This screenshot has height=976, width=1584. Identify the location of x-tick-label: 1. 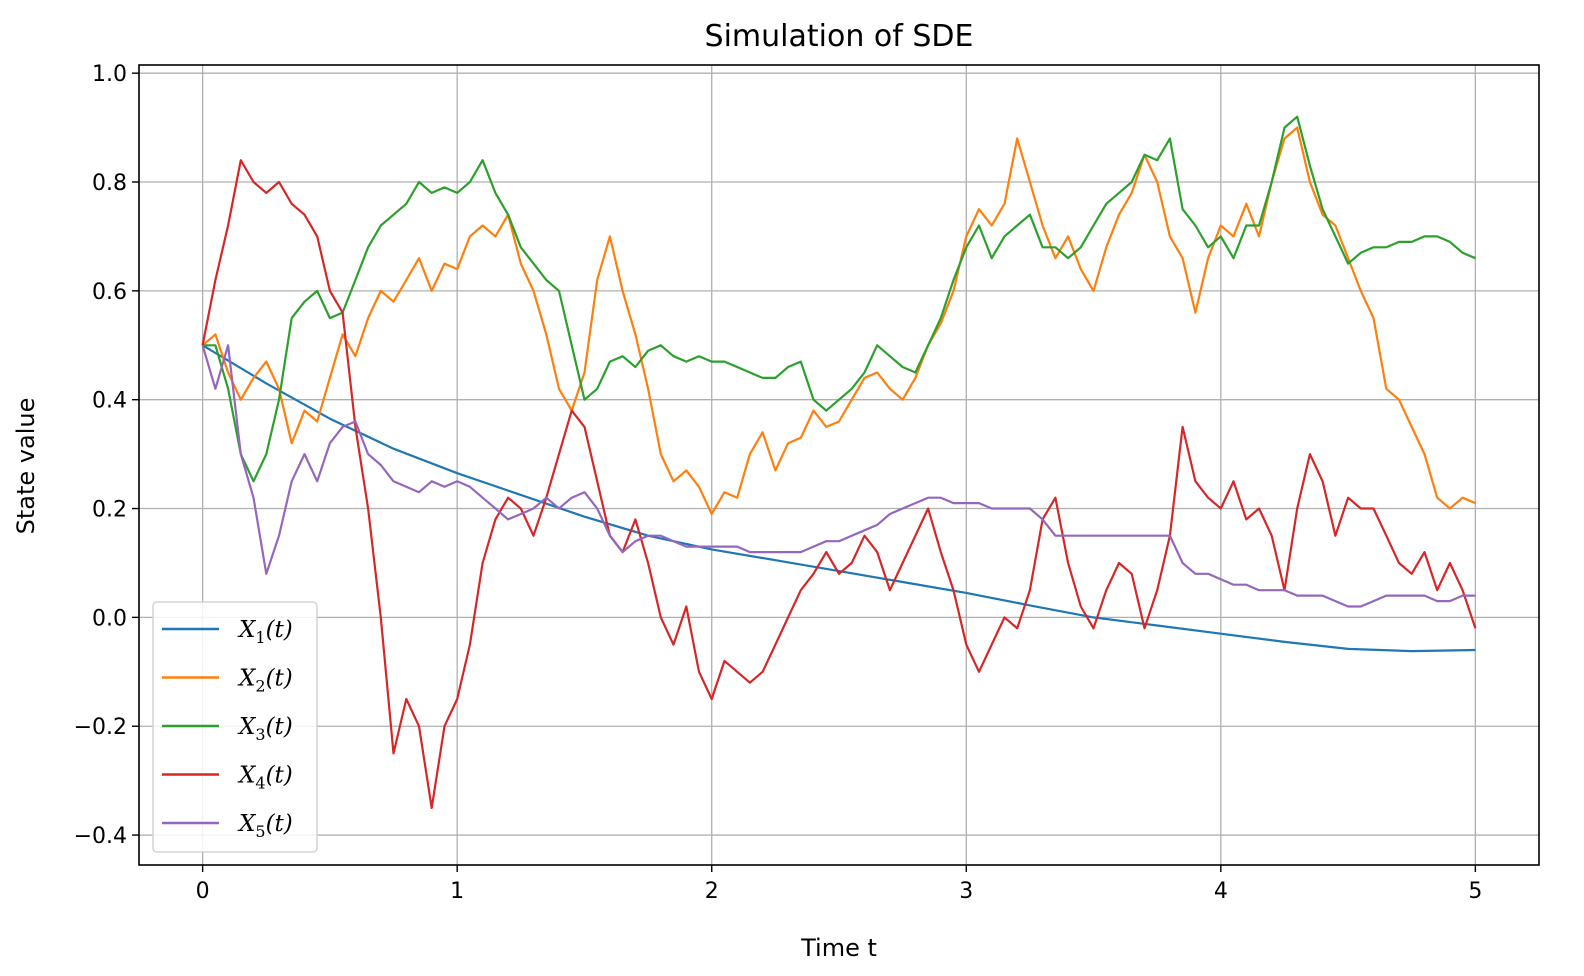
(457, 891).